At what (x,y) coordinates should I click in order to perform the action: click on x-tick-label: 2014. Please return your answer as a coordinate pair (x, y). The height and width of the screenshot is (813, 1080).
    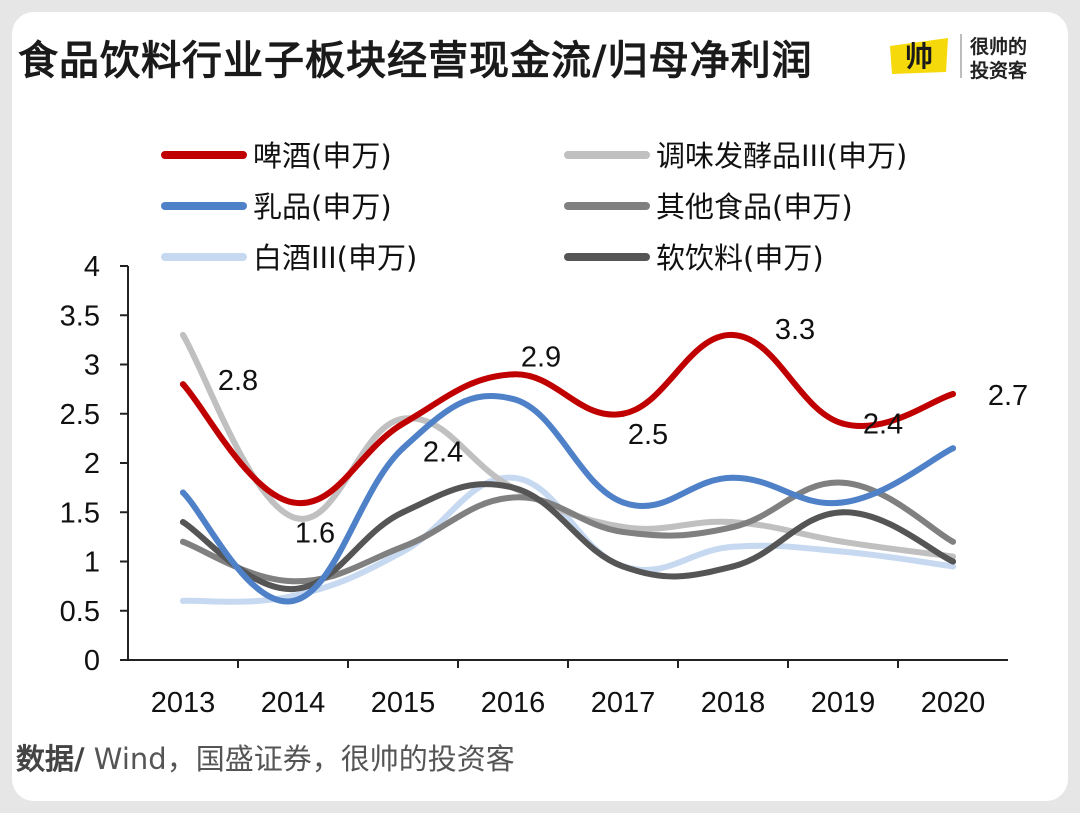
    Looking at the image, I should click on (293, 703).